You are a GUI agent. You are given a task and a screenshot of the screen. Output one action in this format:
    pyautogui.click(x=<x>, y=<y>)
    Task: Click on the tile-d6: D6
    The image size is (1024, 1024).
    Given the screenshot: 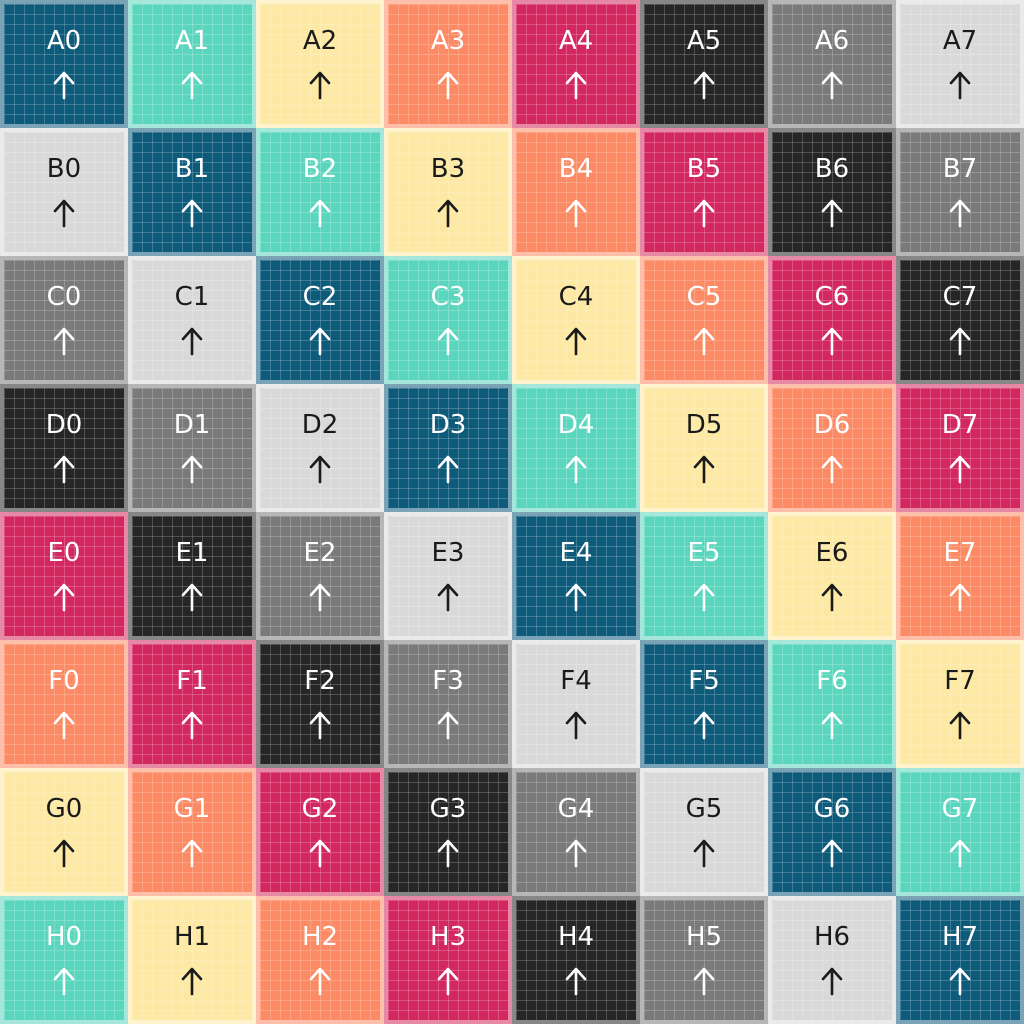 What is the action you would take?
    pyautogui.click(x=832, y=448)
    